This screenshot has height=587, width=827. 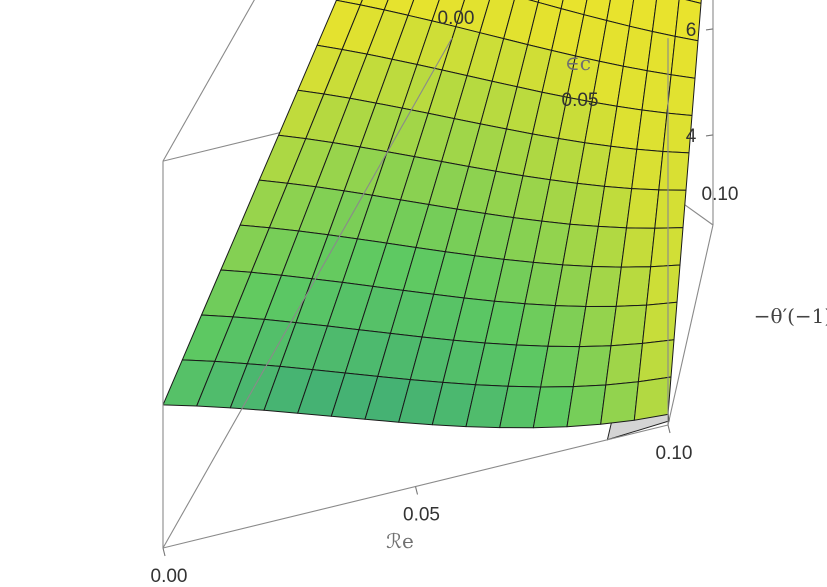 I want to click on box-top-edge, so click(x=208, y=81).